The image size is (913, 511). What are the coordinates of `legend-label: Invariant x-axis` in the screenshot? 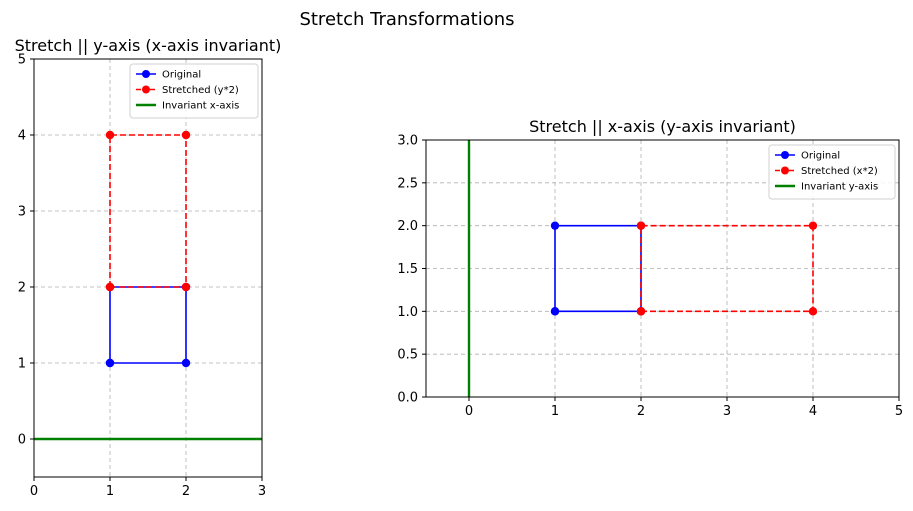 It's located at (200, 106).